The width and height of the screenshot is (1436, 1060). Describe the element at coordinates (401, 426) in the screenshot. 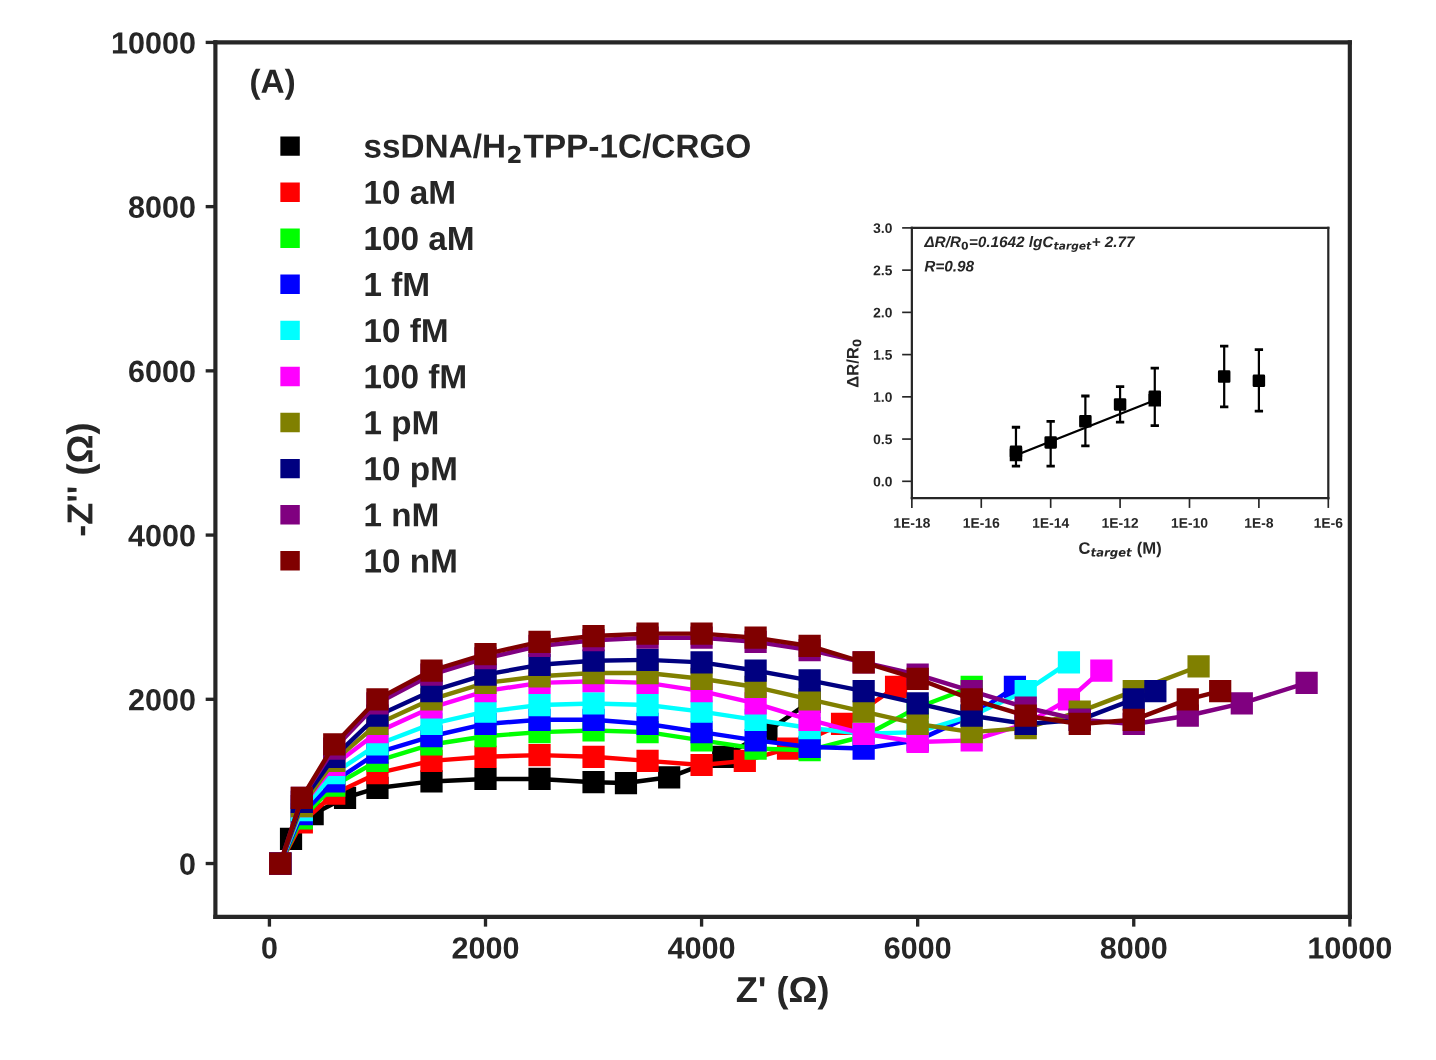

I see `legend-label: 1 pM` at that location.